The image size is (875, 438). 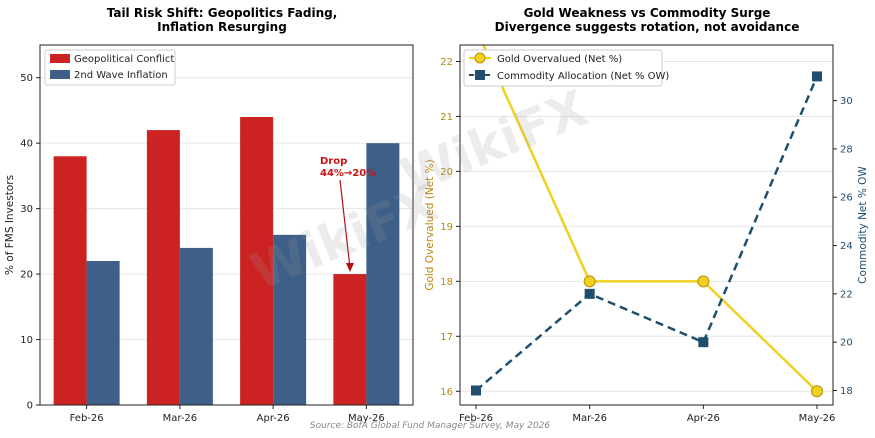 I want to click on legend-marker-gold, so click(x=480, y=58).